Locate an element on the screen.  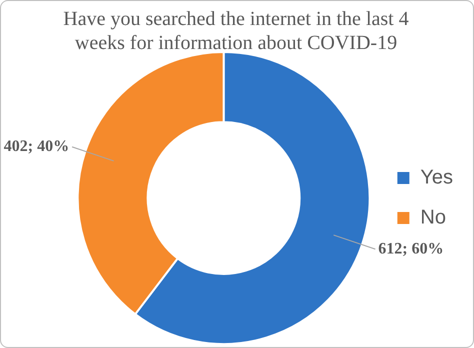
data-label: 402; 40% is located at coordinates (37, 147).